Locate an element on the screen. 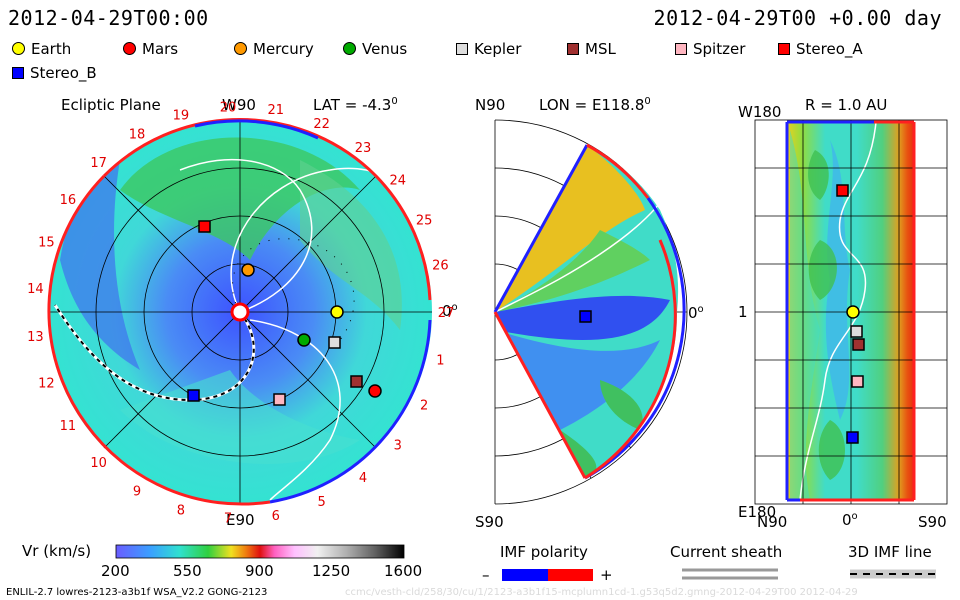 This screenshot has width=960, height=600. rotation-label: 27 is located at coordinates (446, 313).